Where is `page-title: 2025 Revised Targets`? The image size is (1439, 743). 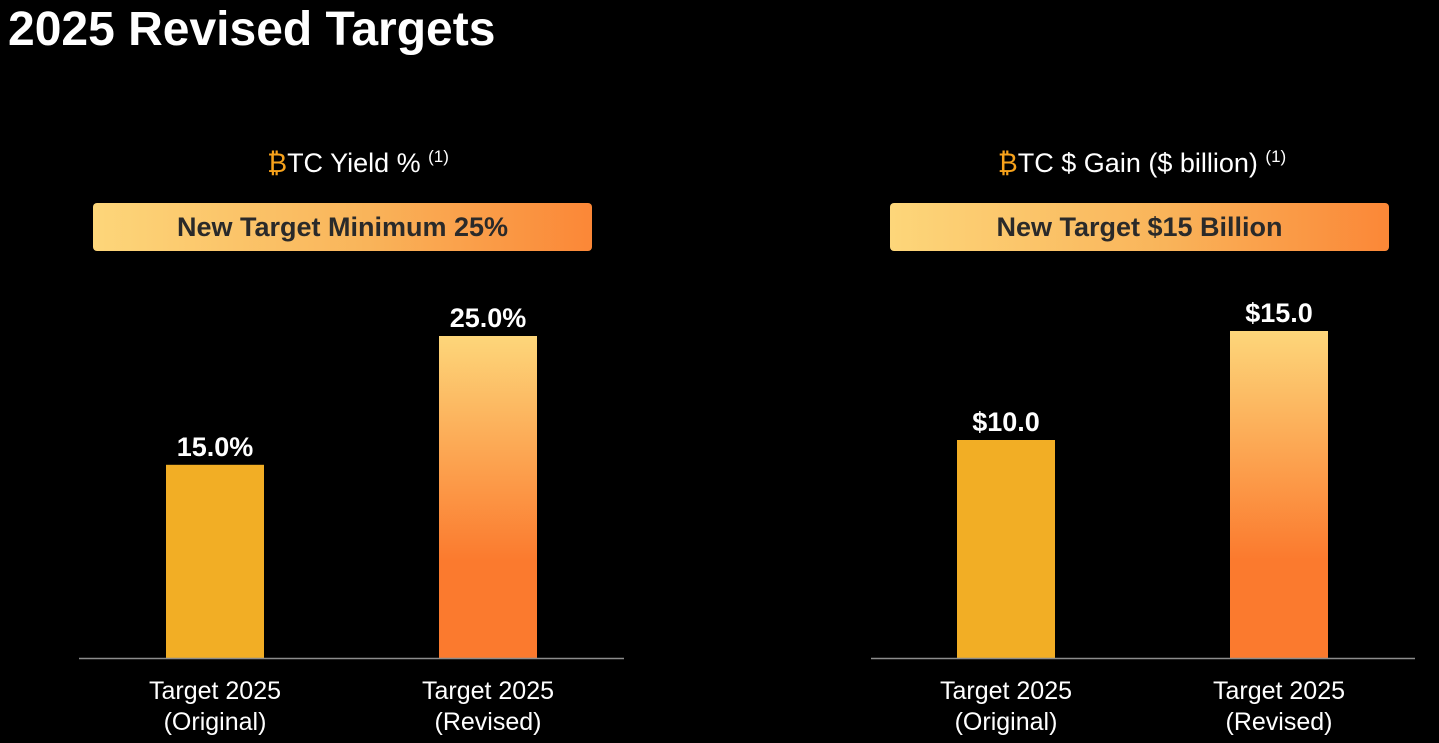 page-title: 2025 Revised Targets is located at coordinates (252, 29).